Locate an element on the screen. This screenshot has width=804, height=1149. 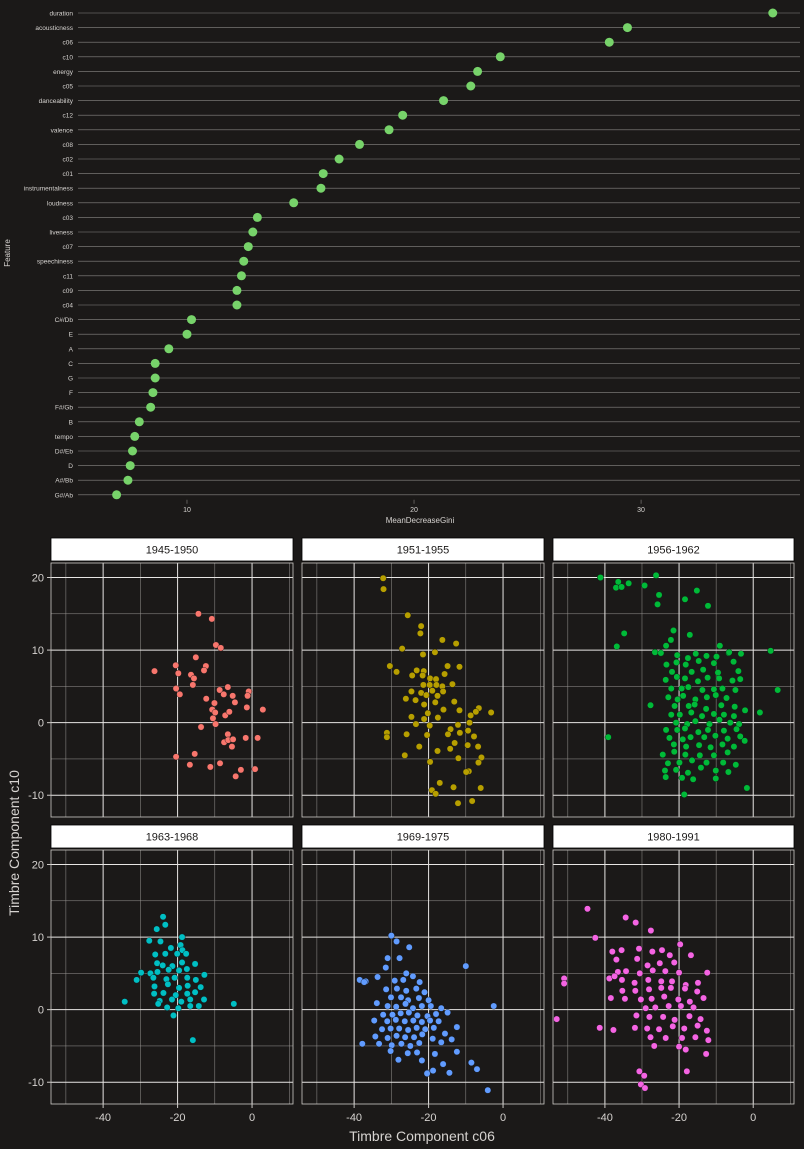
feature-label: c12 is located at coordinates (68, 116).